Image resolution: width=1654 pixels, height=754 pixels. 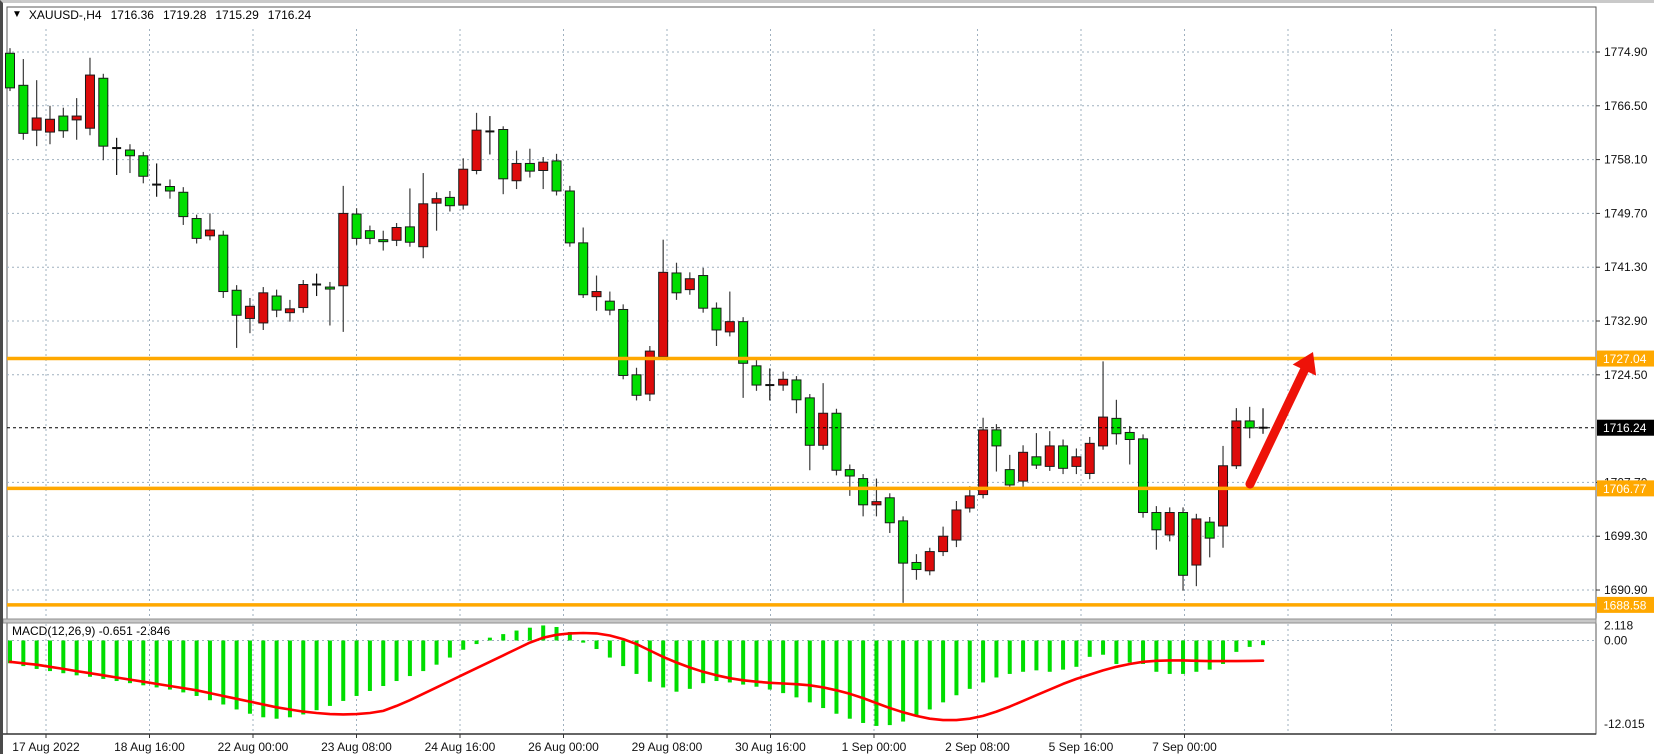 What do you see at coordinates (1626, 213) in the screenshot?
I see `price-tick-label: 1749.70` at bounding box center [1626, 213].